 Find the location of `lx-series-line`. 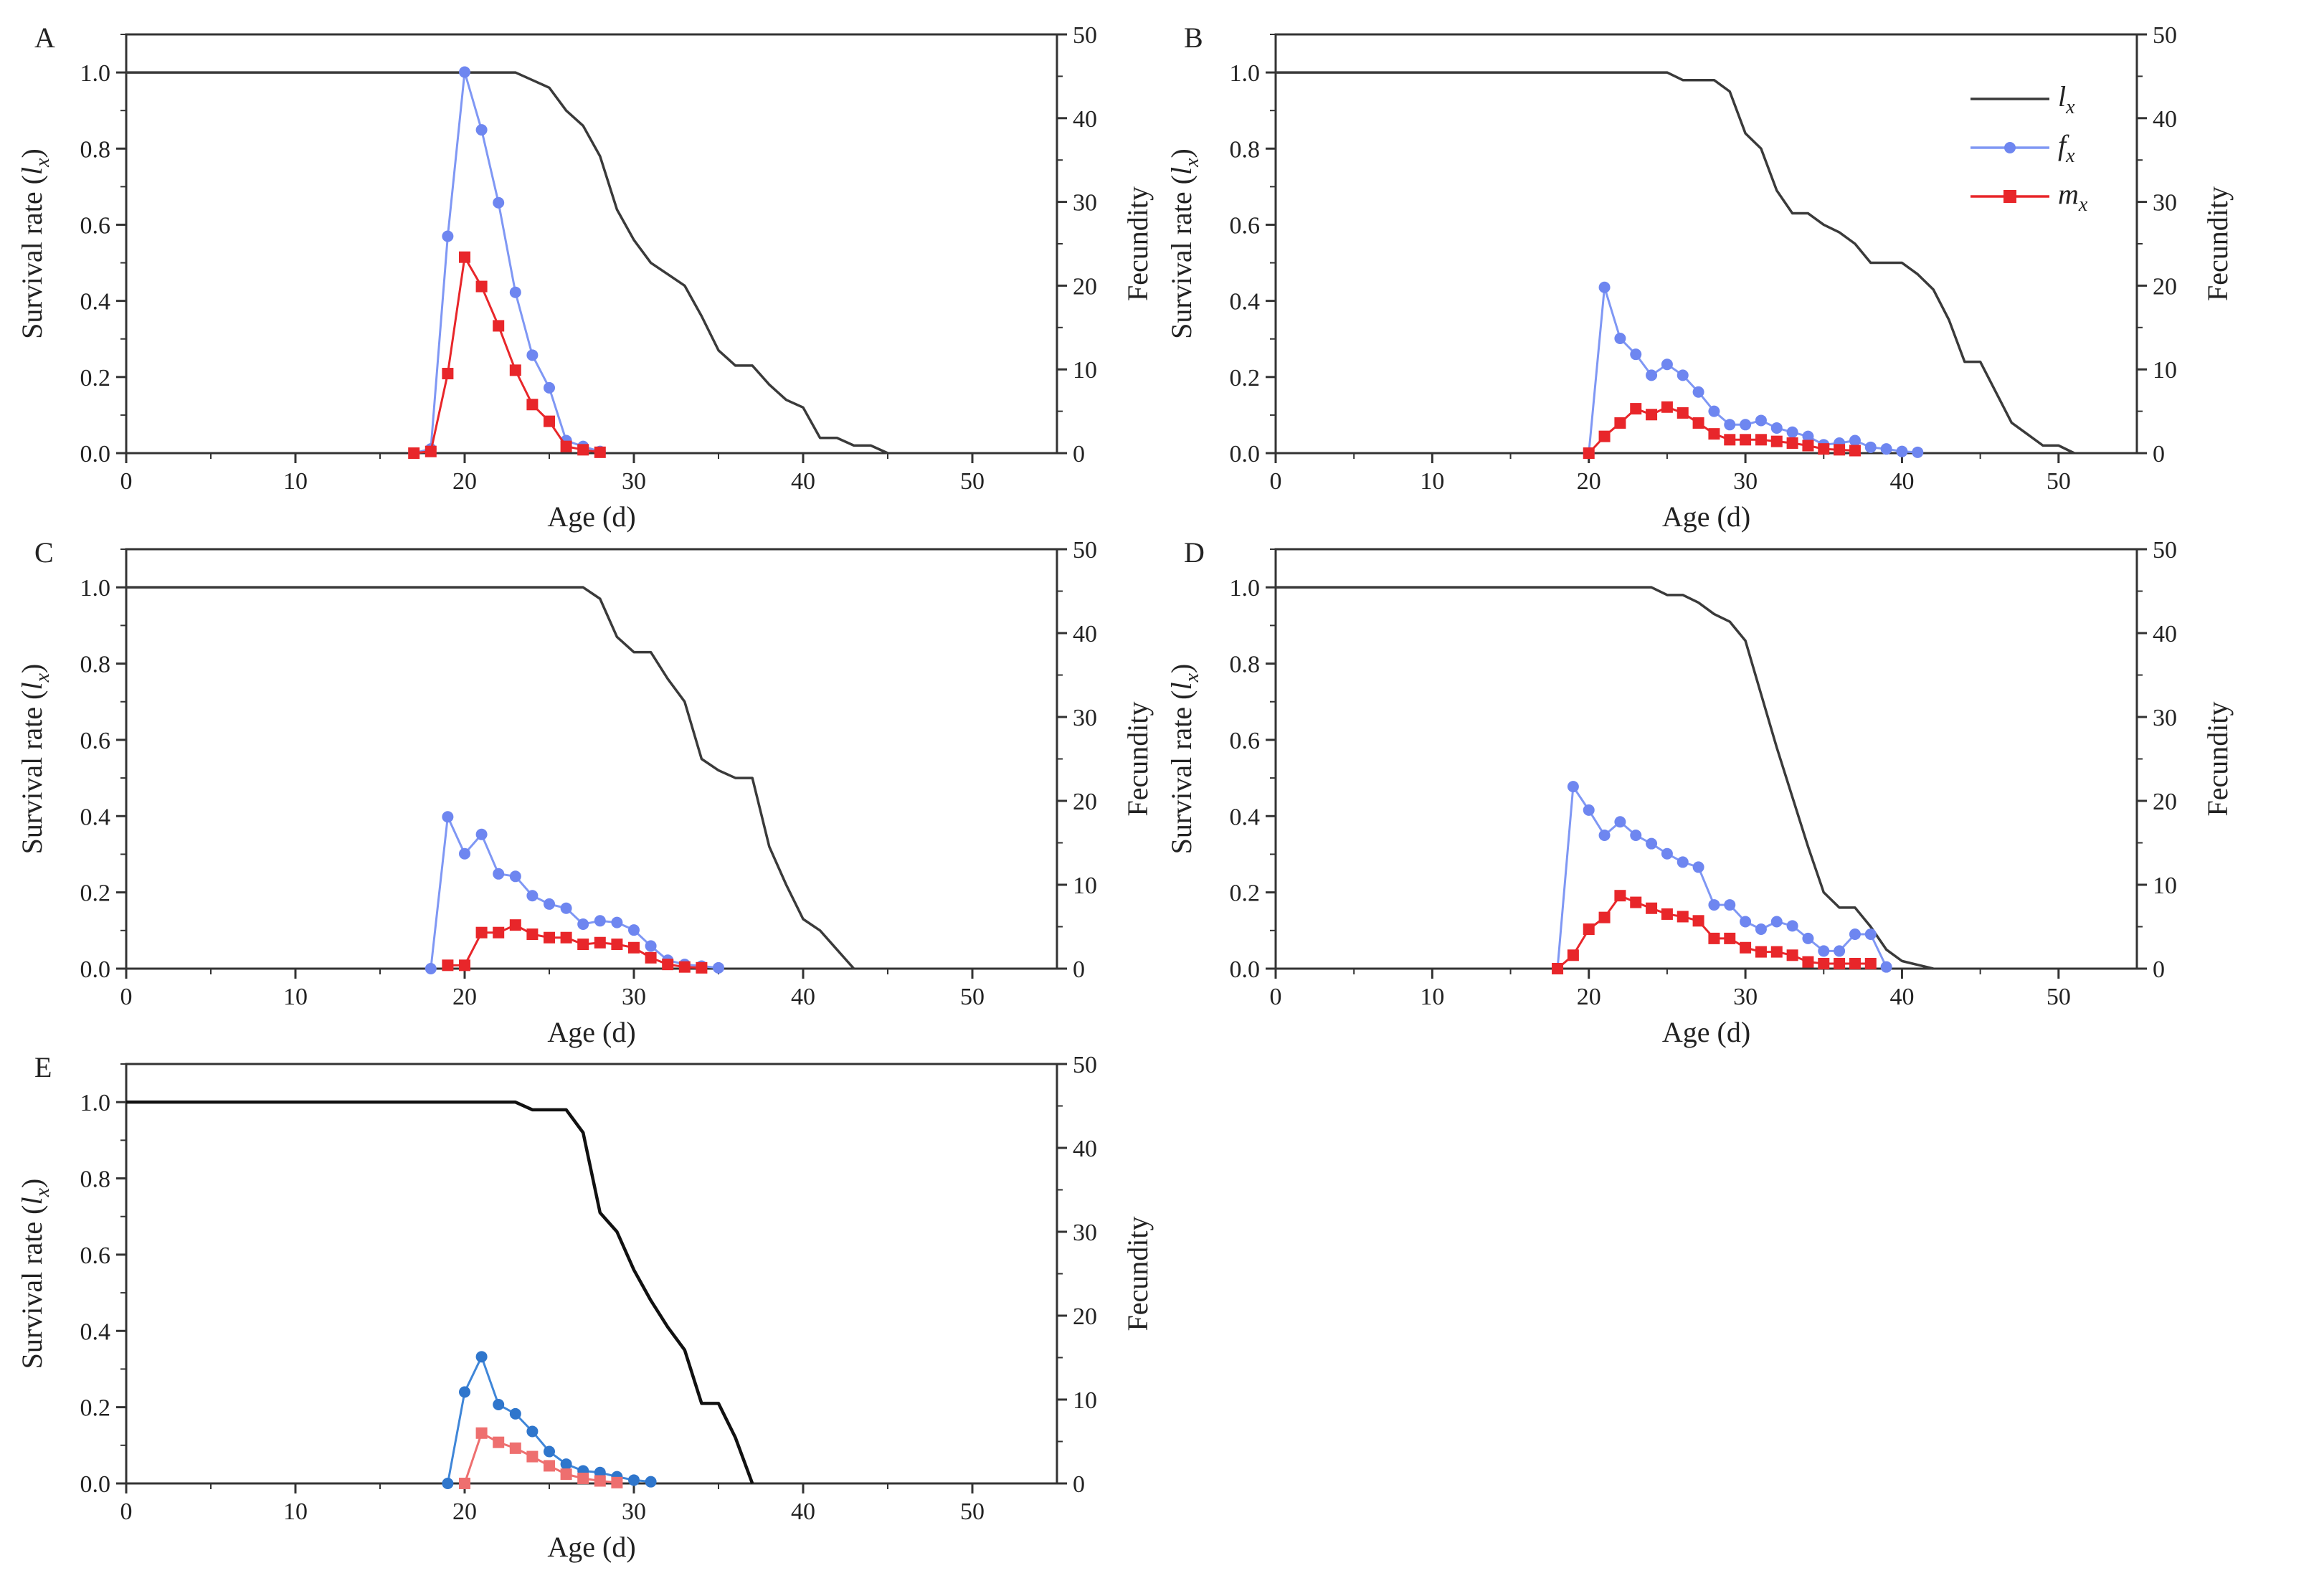

lx-series-line is located at coordinates (440, 1292).